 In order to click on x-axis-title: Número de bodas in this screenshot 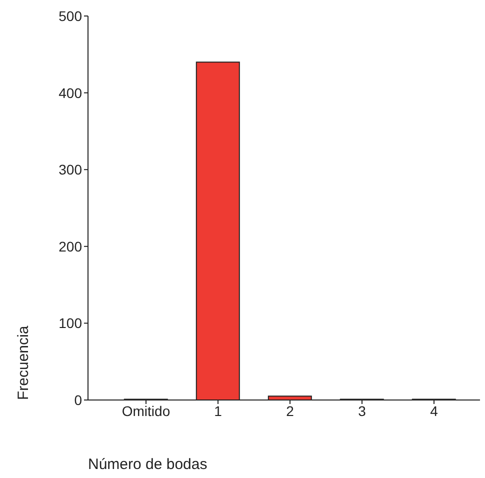, I will do `click(148, 464)`.